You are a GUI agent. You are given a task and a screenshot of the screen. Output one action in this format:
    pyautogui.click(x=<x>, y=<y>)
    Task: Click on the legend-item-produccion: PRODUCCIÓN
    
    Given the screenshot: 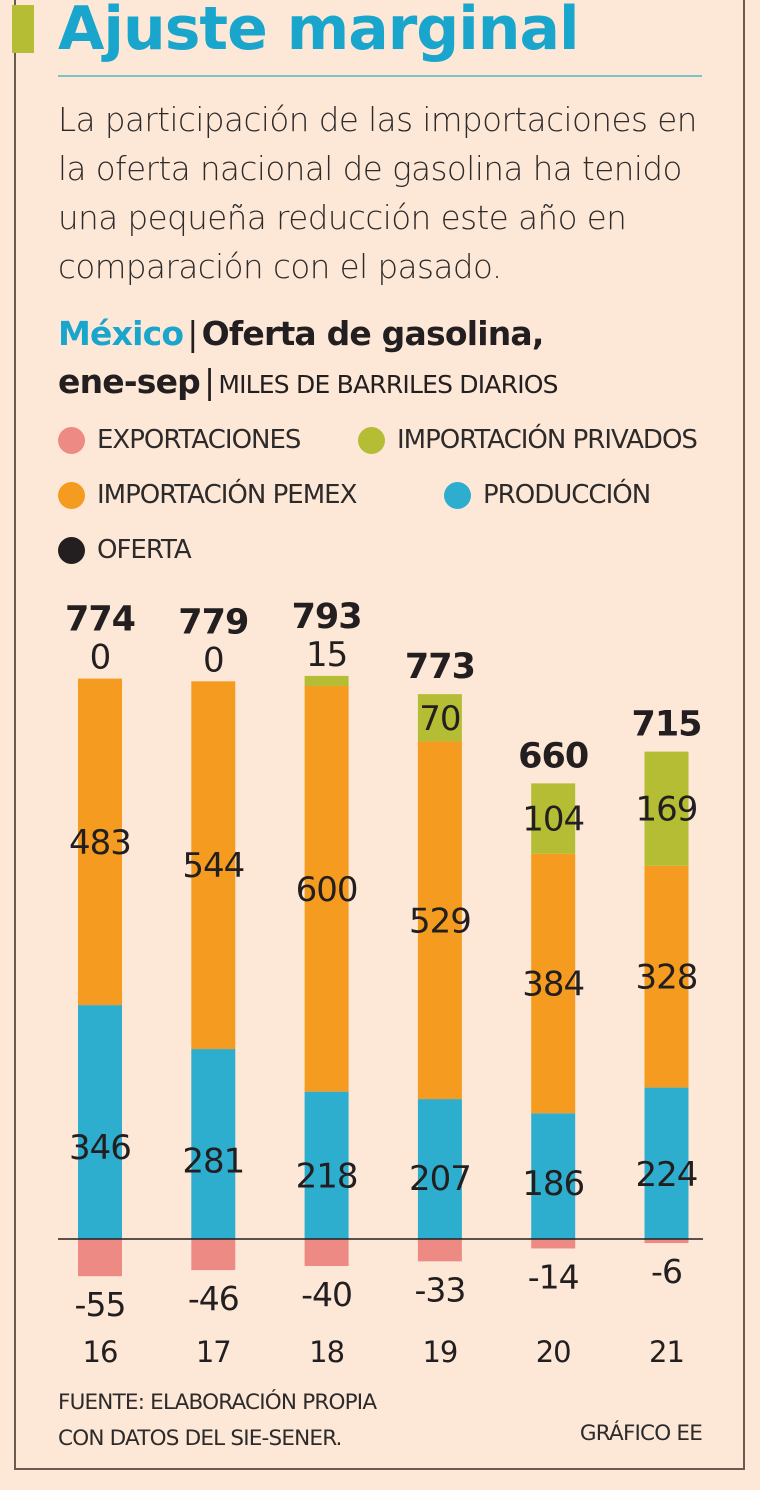 What is the action you would take?
    pyautogui.click(x=547, y=495)
    